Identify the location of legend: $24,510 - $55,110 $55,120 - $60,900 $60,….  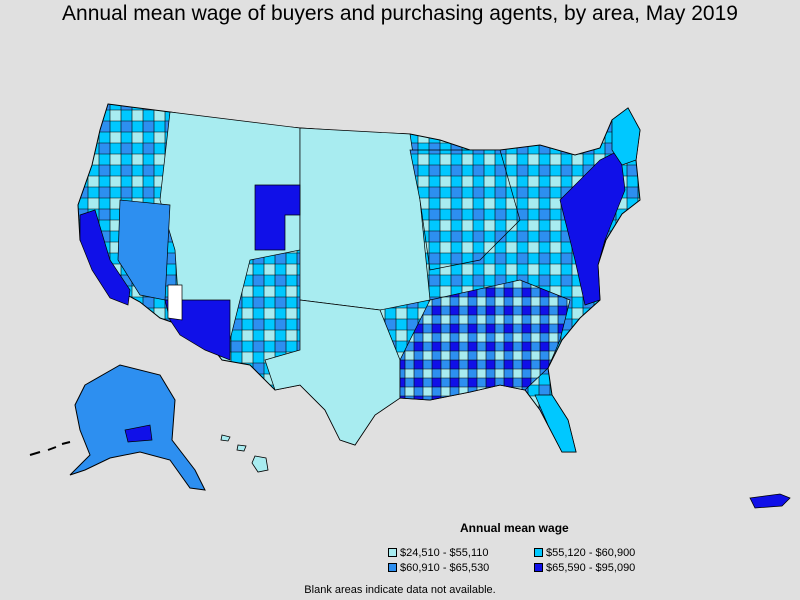
(531, 560).